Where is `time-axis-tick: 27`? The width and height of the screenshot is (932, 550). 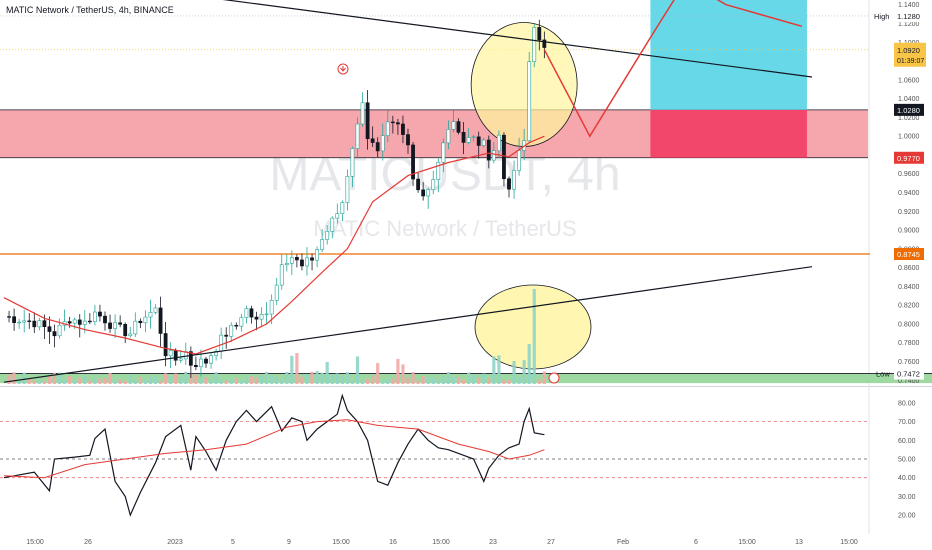
time-axis-tick: 27 is located at coordinates (551, 542).